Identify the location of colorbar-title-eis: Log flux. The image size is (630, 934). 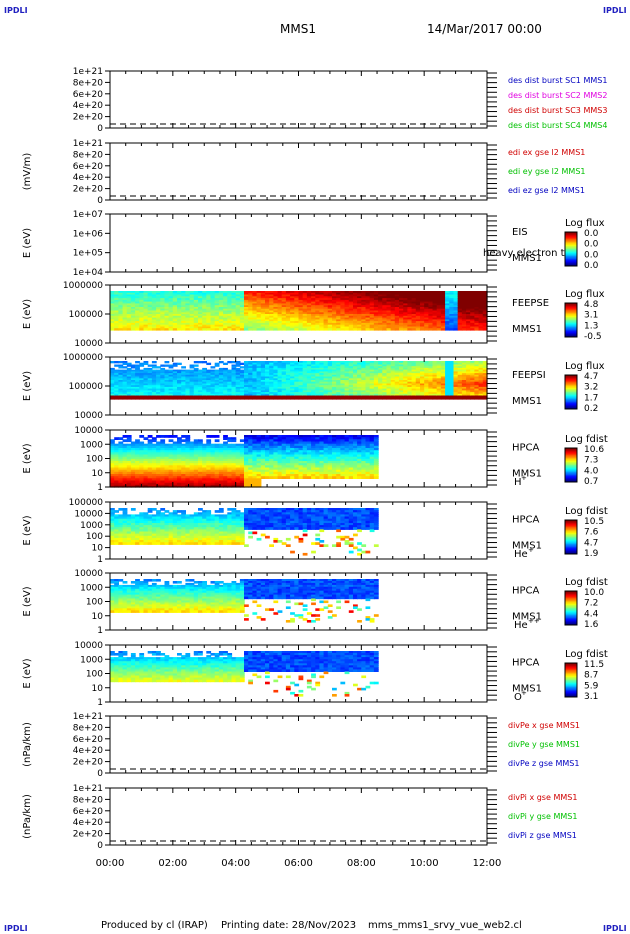
(585, 223).